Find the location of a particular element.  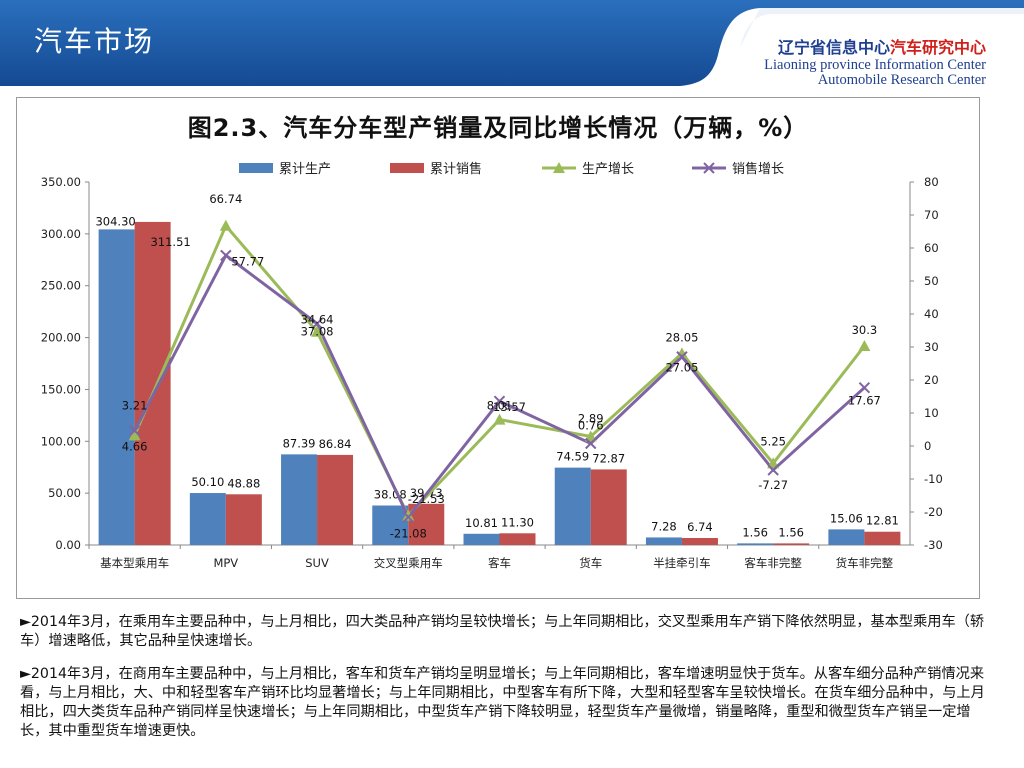

line-value-label-production-growth: 2.89 is located at coordinates (591, 418).